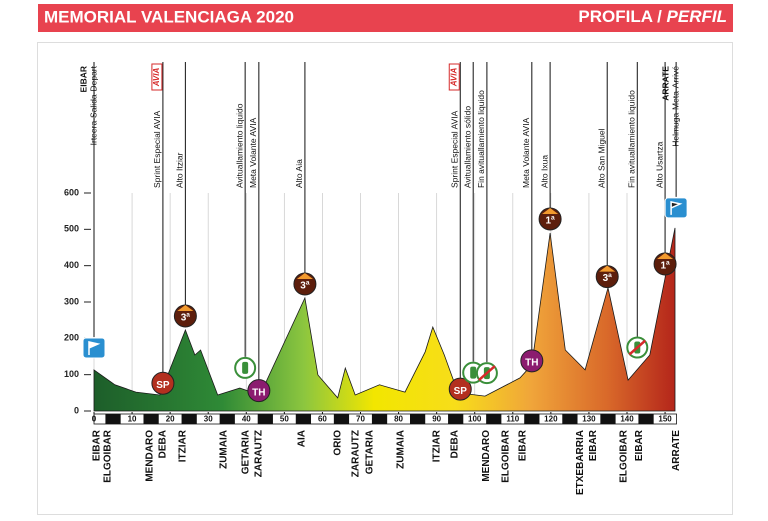 Image resolution: width=768 pixels, height=521 pixels. I want to click on y-tick-label: 500, so click(71, 229).